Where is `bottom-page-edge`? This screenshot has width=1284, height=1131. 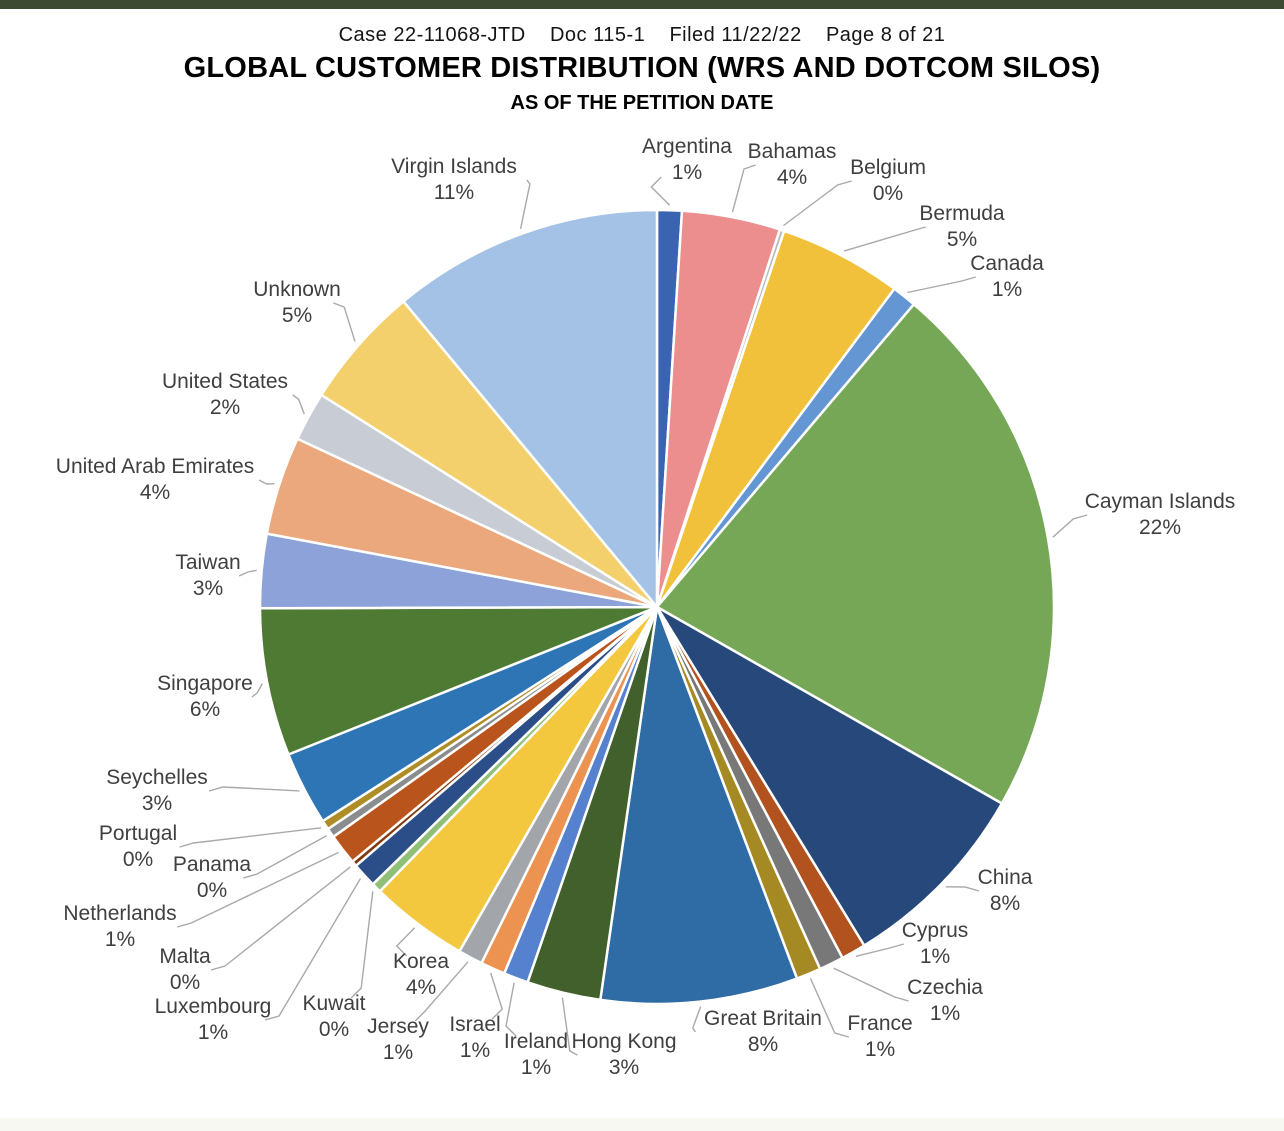
bottom-page-edge is located at coordinates (642, 1124).